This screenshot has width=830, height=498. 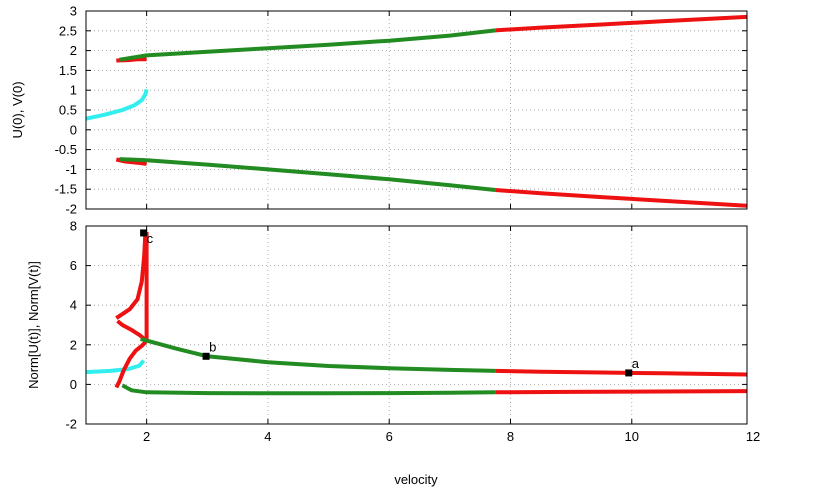 I want to click on x-tick-label: 10, so click(x=632, y=436).